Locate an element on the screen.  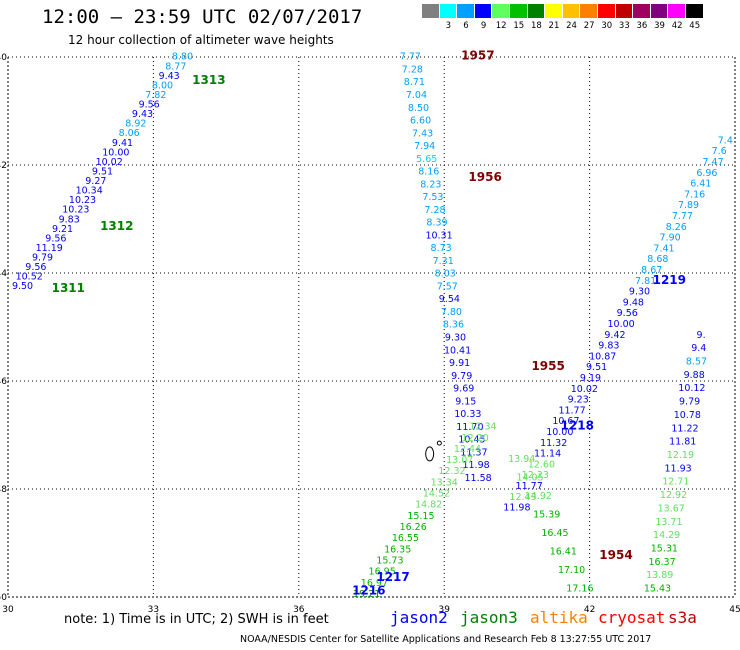
wave-height-value: 8.03 is located at coordinates (445, 274).